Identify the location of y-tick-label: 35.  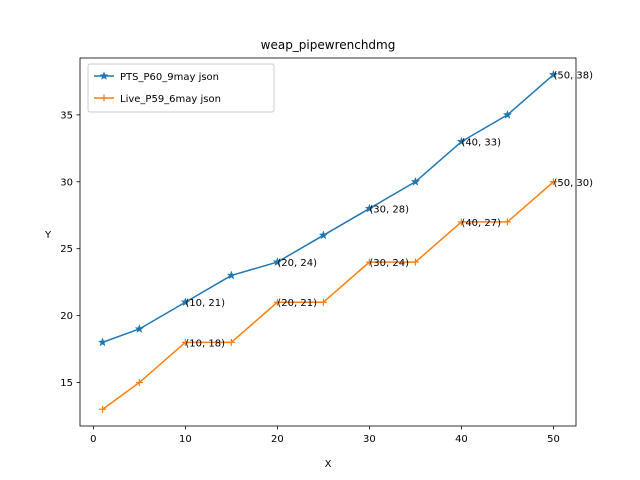
(66, 115).